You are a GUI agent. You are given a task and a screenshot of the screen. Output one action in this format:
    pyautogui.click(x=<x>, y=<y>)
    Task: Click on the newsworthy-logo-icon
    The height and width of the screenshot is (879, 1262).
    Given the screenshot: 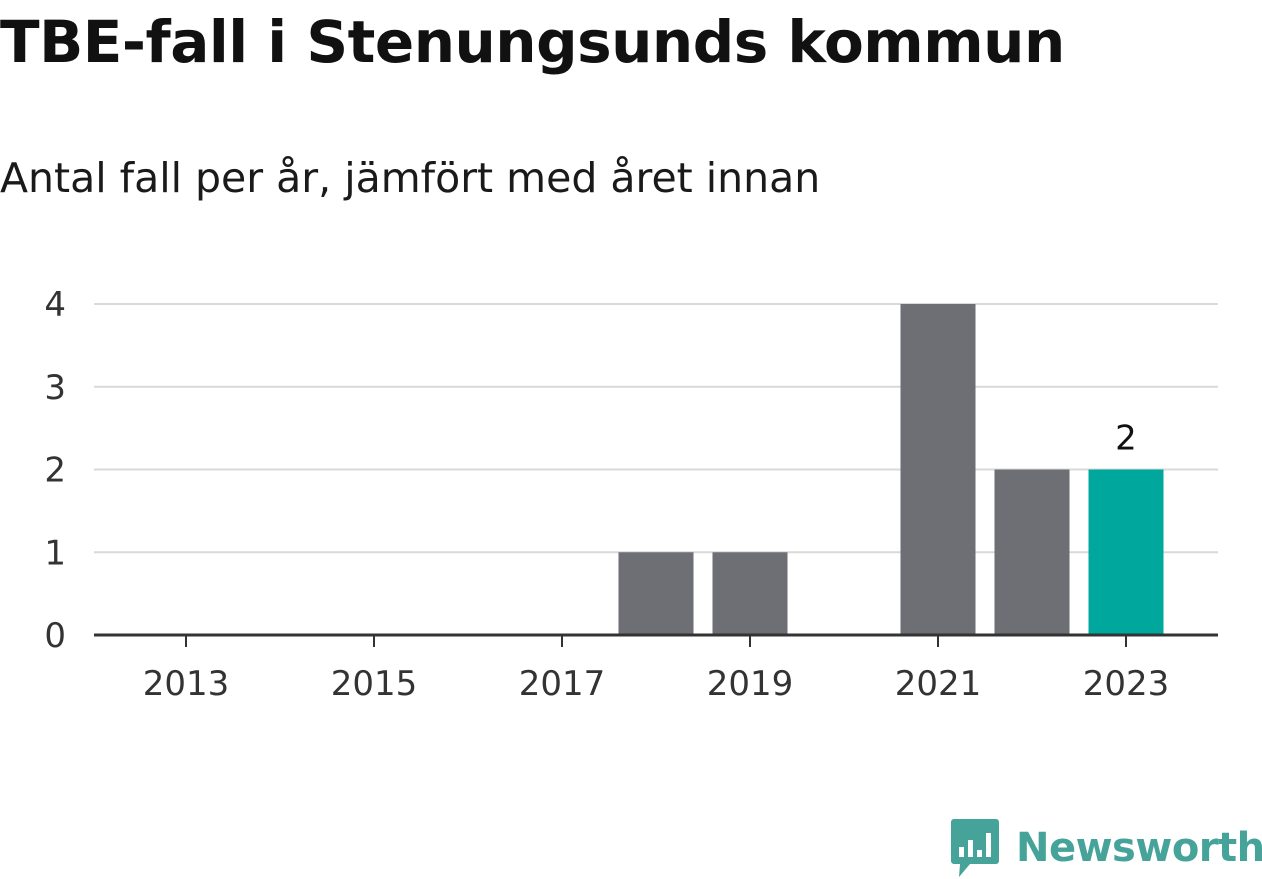 What is the action you would take?
    pyautogui.click(x=975, y=848)
    